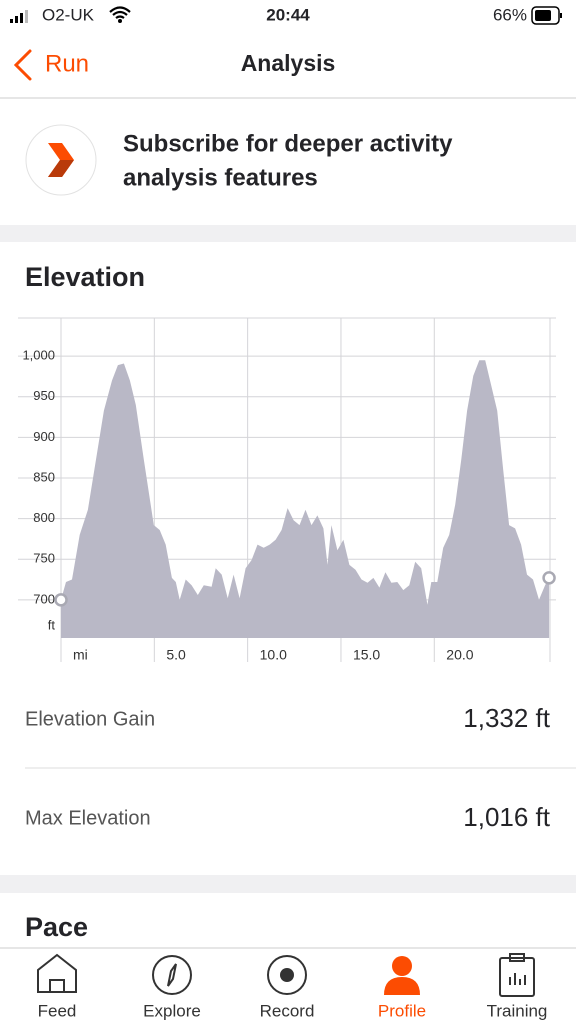  What do you see at coordinates (459, 655) in the screenshot?
I see `x-tick-label: 20.0` at bounding box center [459, 655].